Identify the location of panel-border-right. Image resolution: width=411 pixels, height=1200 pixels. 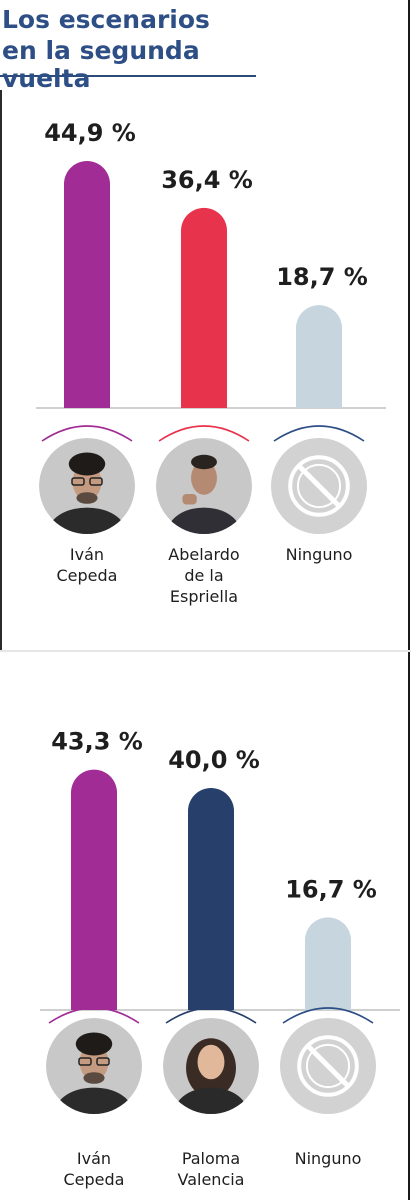
(409, 325).